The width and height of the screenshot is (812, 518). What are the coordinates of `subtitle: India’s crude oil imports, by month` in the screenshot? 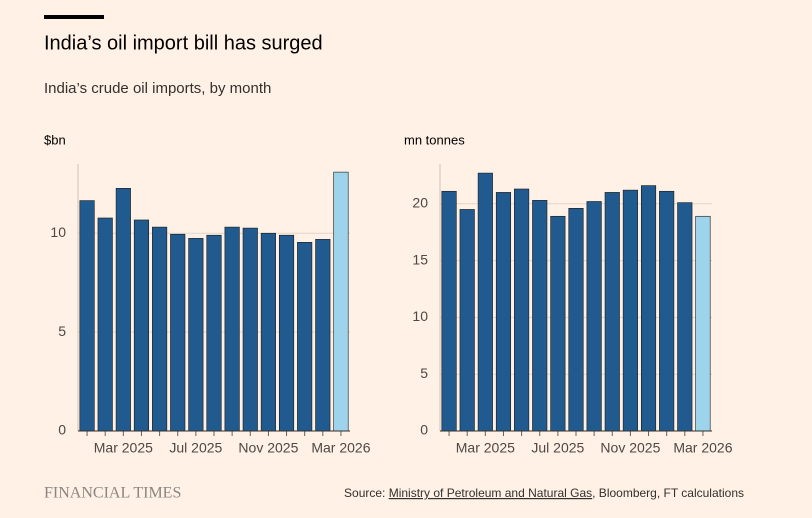 It's located at (157, 88).